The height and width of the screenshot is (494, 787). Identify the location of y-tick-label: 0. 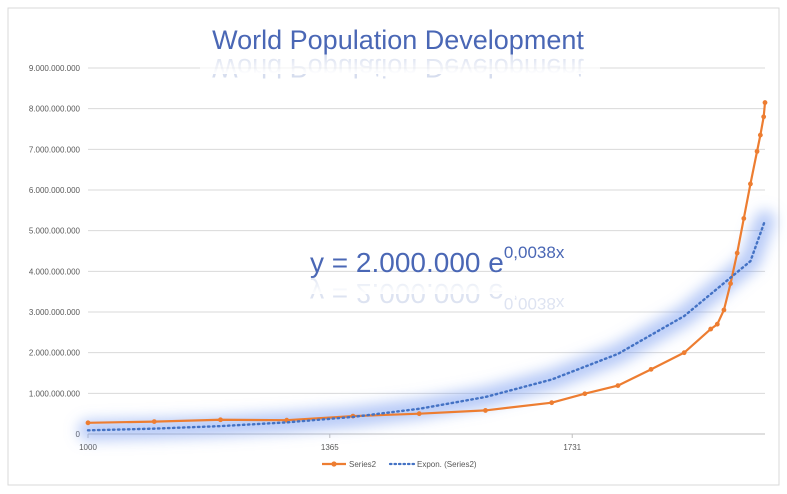
(78, 434).